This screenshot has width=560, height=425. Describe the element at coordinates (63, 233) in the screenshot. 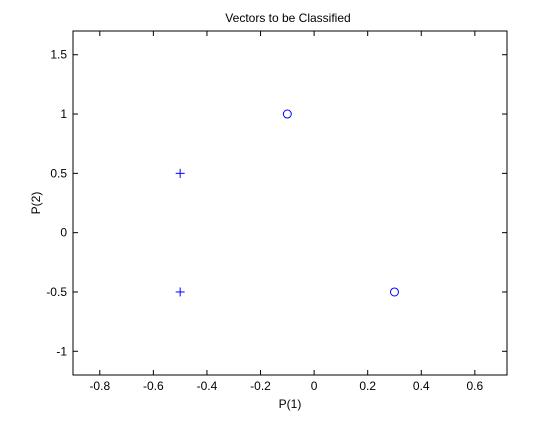

I see `y-tick-label: 0` at that location.